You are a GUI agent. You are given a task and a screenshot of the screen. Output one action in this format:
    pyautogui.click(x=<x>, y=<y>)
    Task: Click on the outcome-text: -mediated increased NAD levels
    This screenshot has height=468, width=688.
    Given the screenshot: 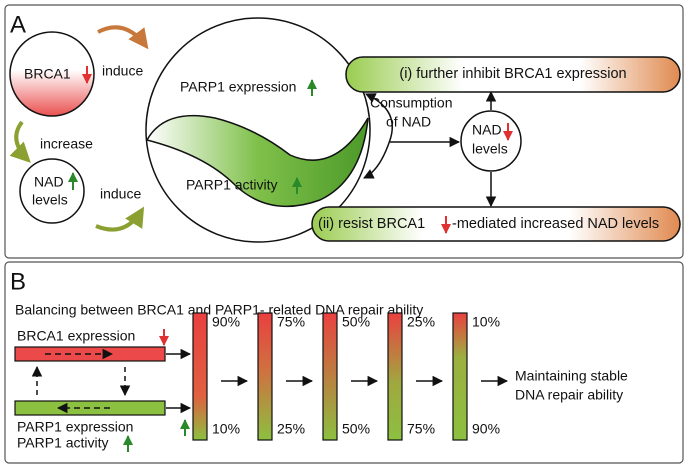 What is the action you would take?
    pyautogui.click(x=555, y=224)
    